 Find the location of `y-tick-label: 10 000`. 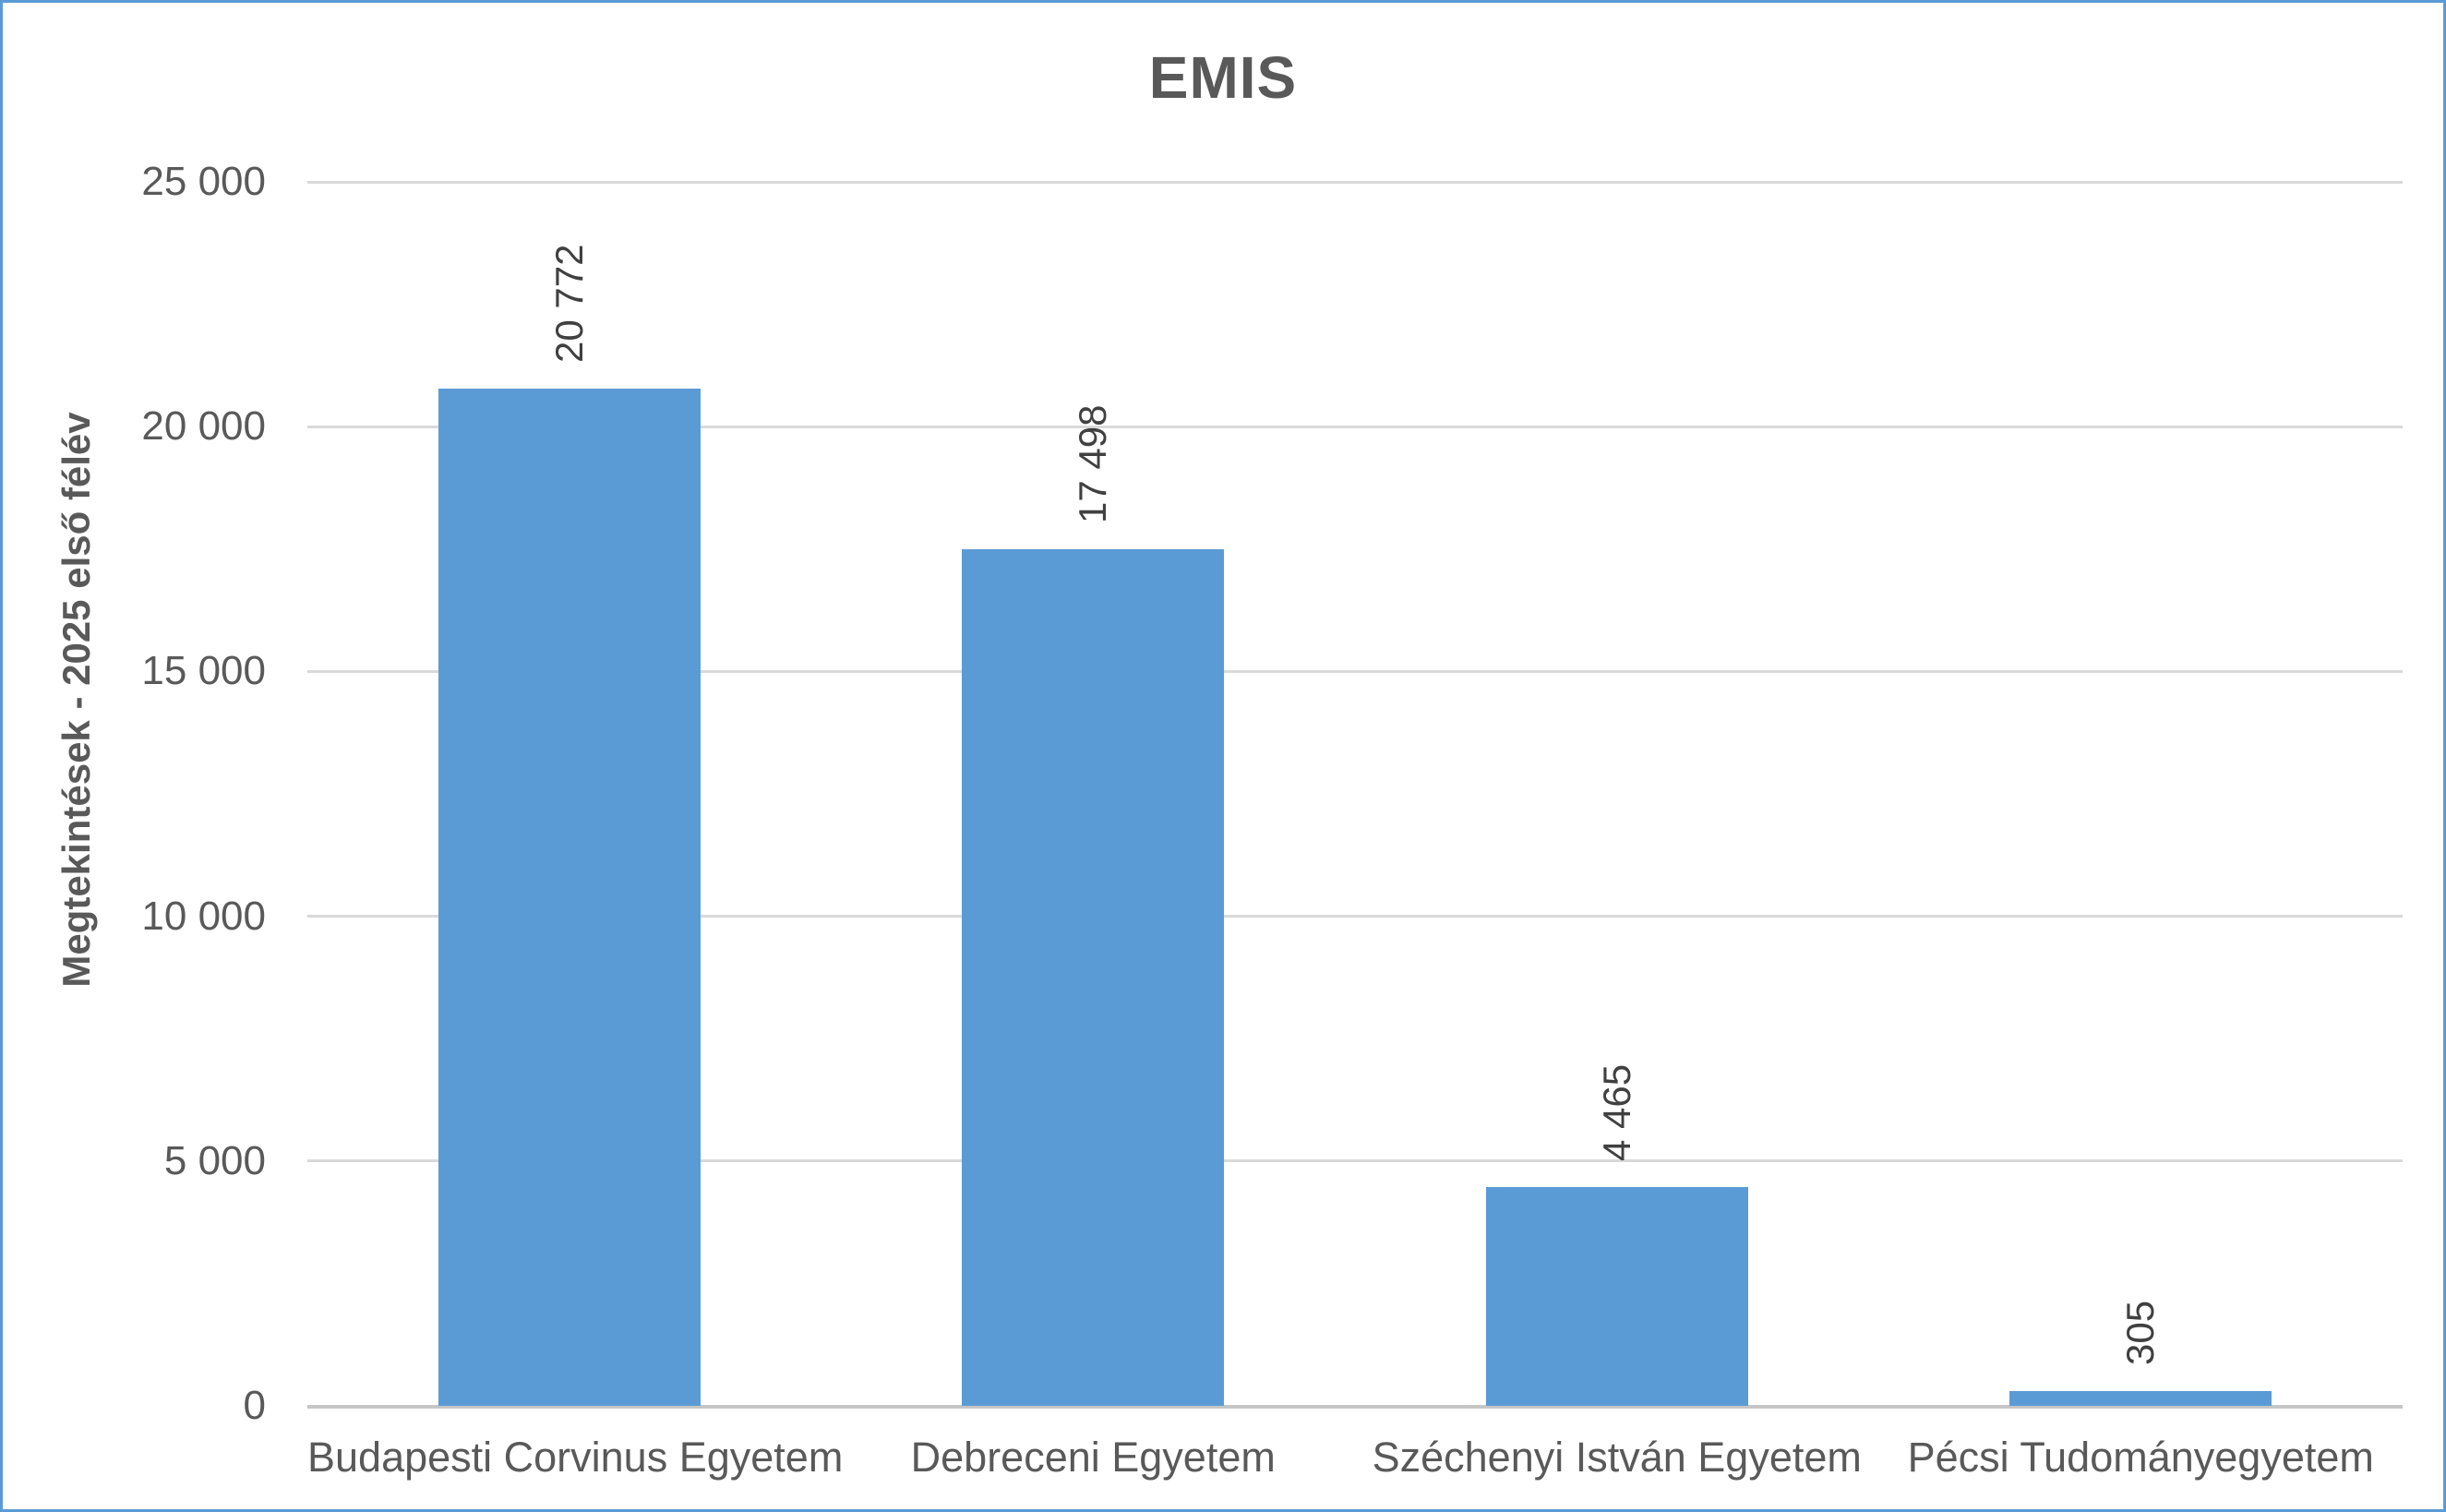

y-tick-label: 10 000 is located at coordinates (203, 916).